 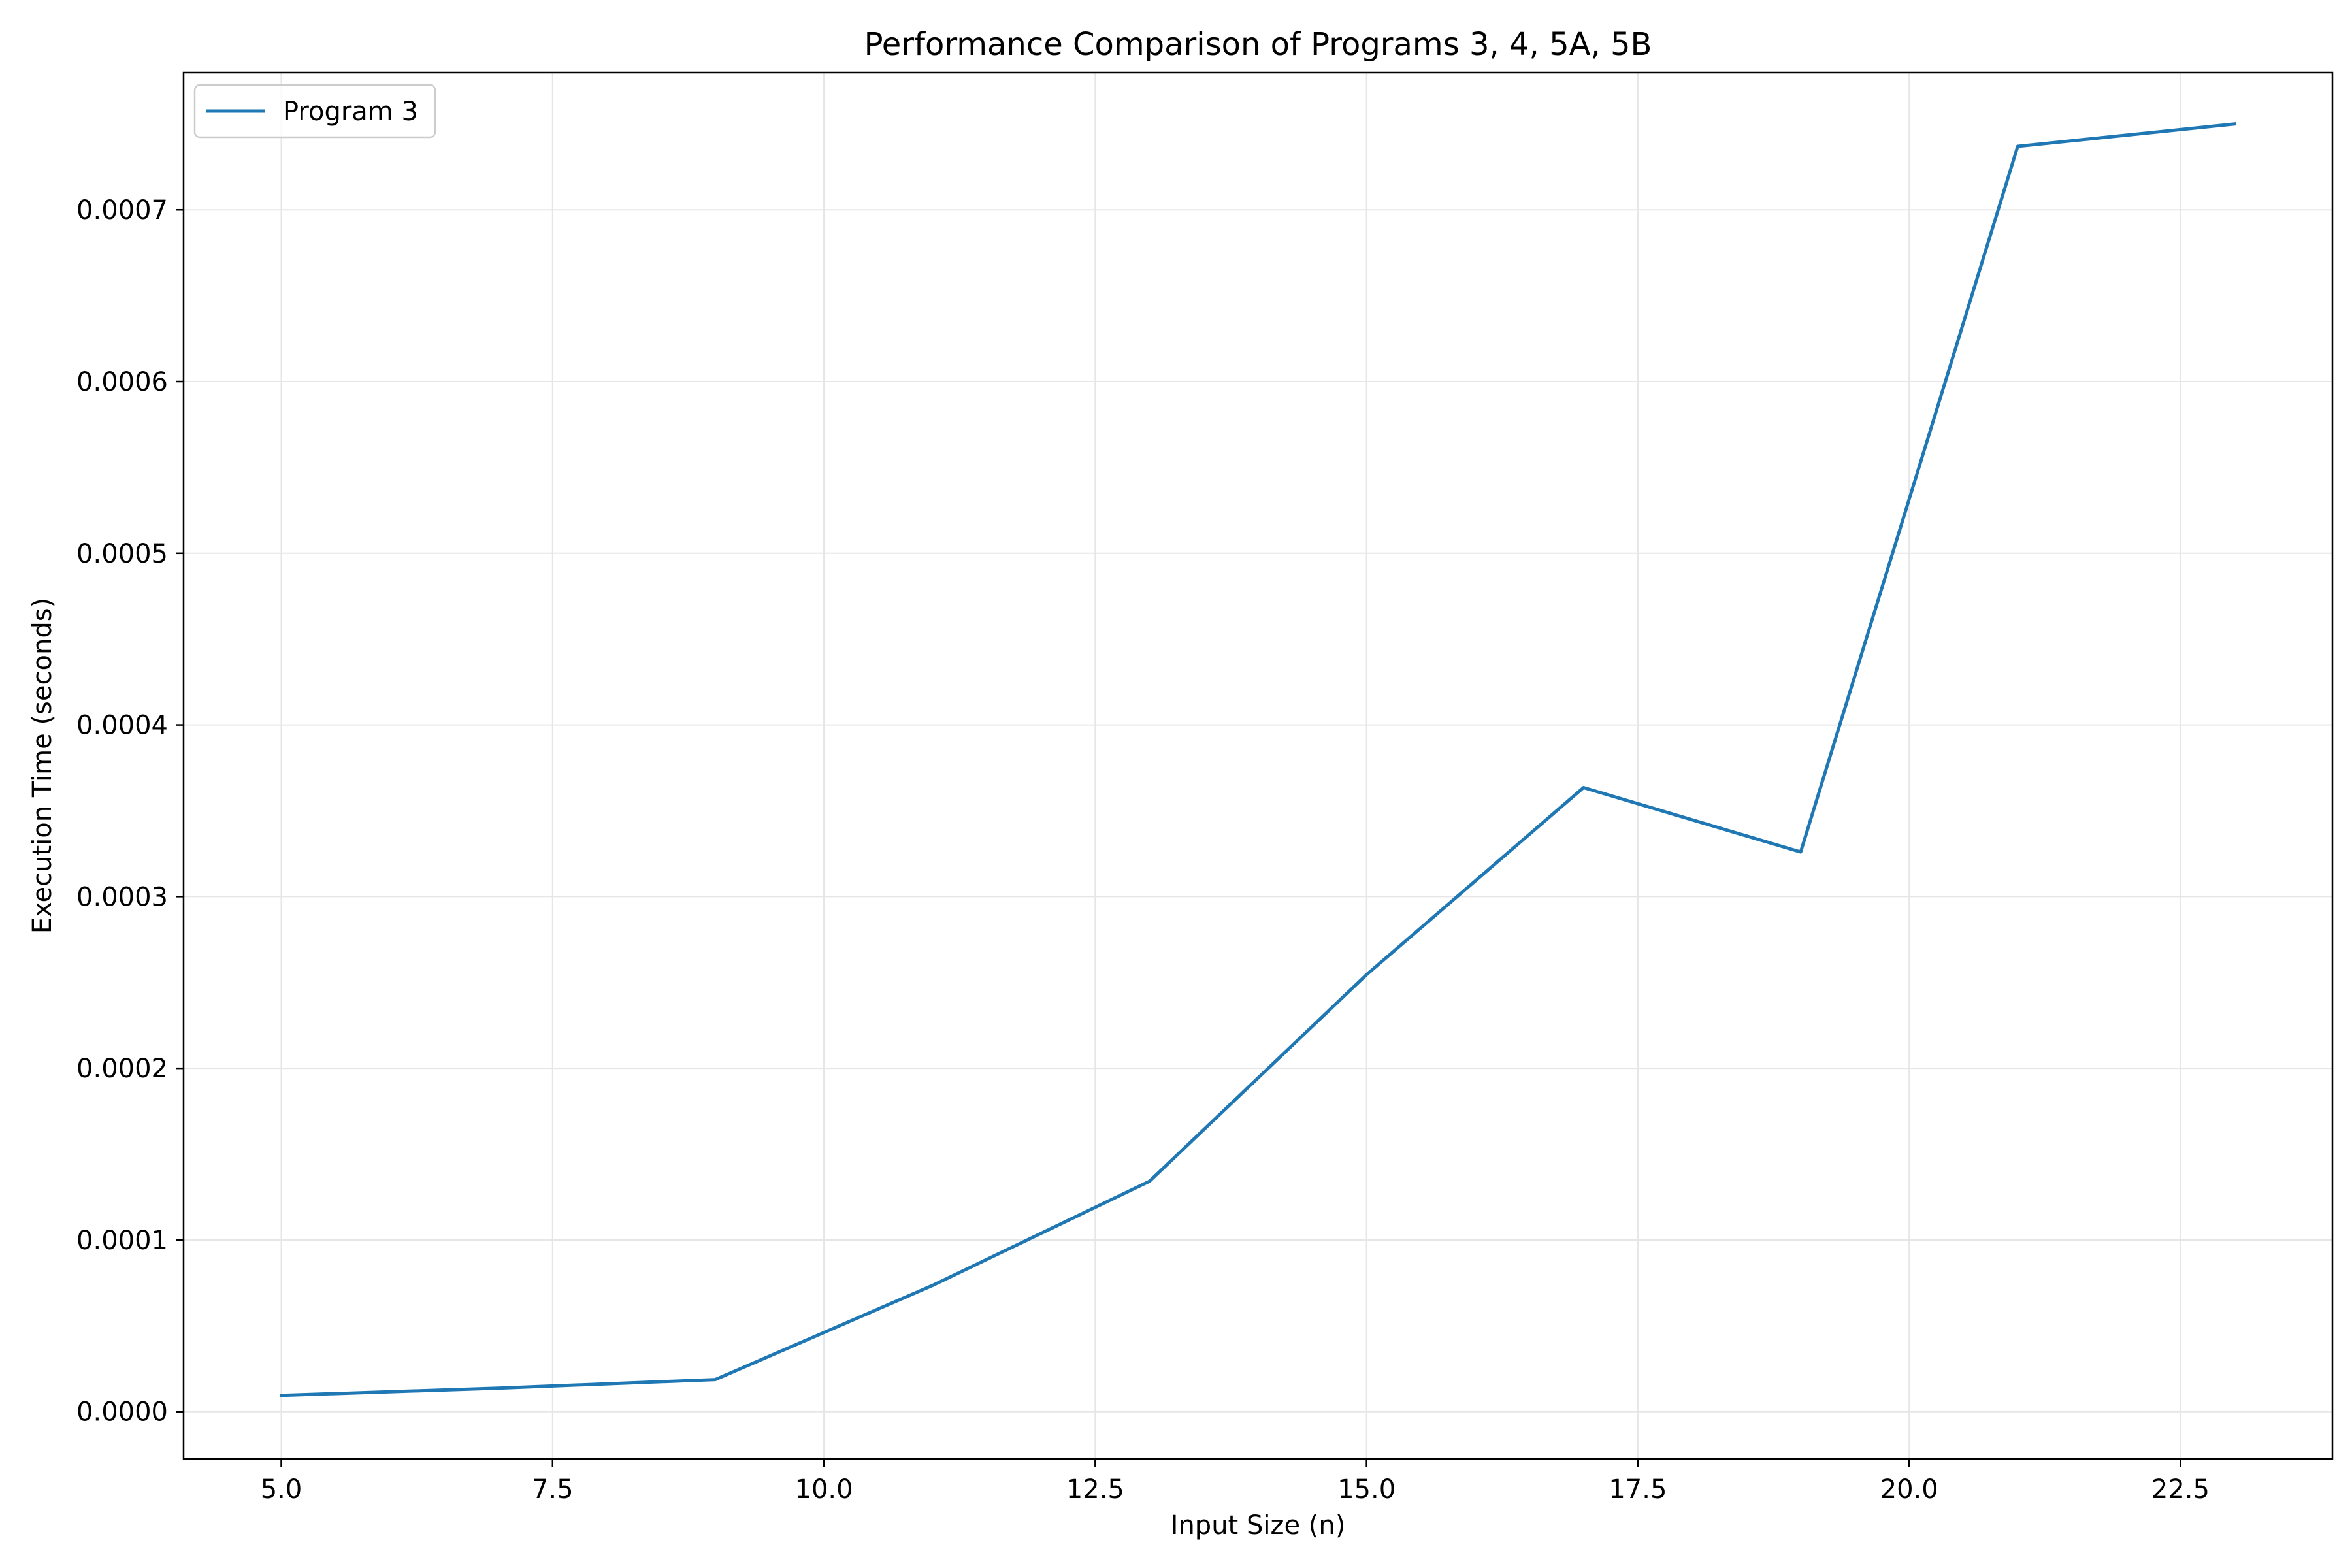 I want to click on x-tick-label: 10.0, so click(x=824, y=1490).